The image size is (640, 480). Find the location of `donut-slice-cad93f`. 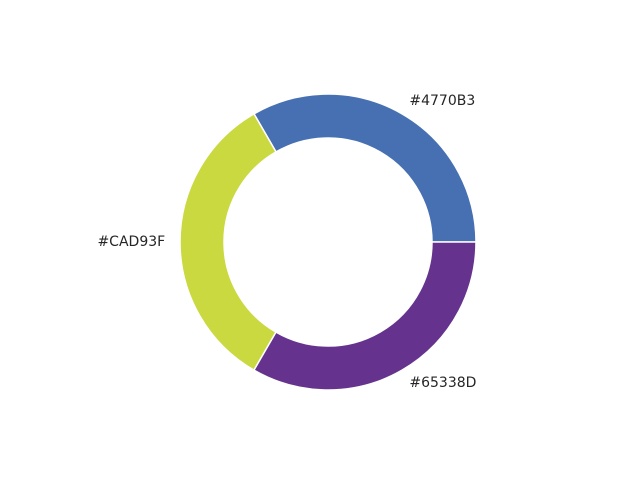

donut-slice-cad93f is located at coordinates (228, 242).